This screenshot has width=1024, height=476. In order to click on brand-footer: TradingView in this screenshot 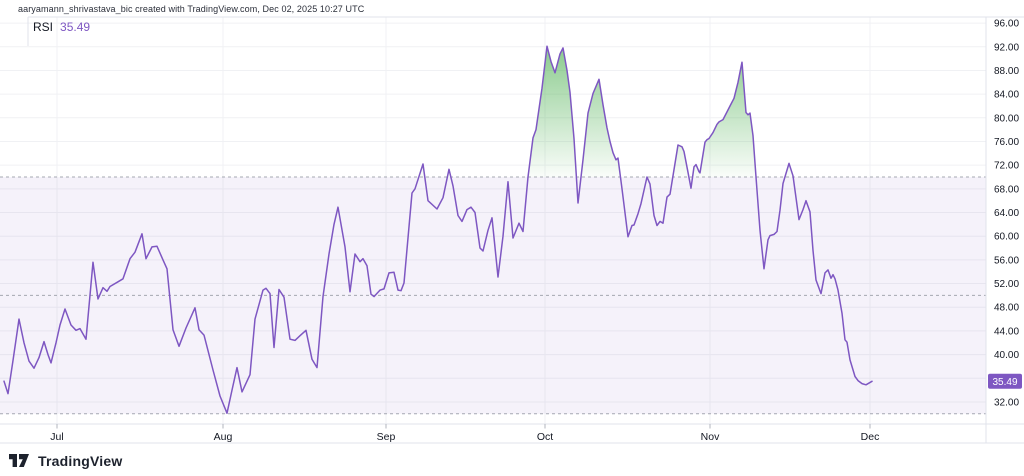, I will do `click(64, 460)`.